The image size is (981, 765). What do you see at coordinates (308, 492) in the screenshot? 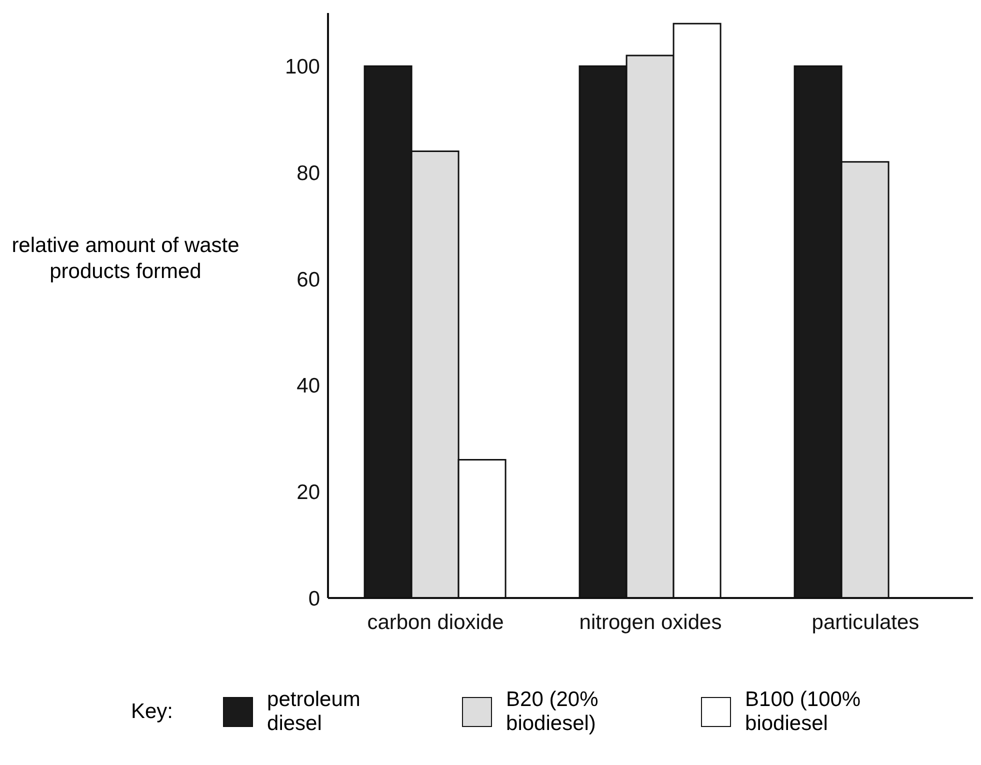
I see `y-tick-label: 20` at bounding box center [308, 492].